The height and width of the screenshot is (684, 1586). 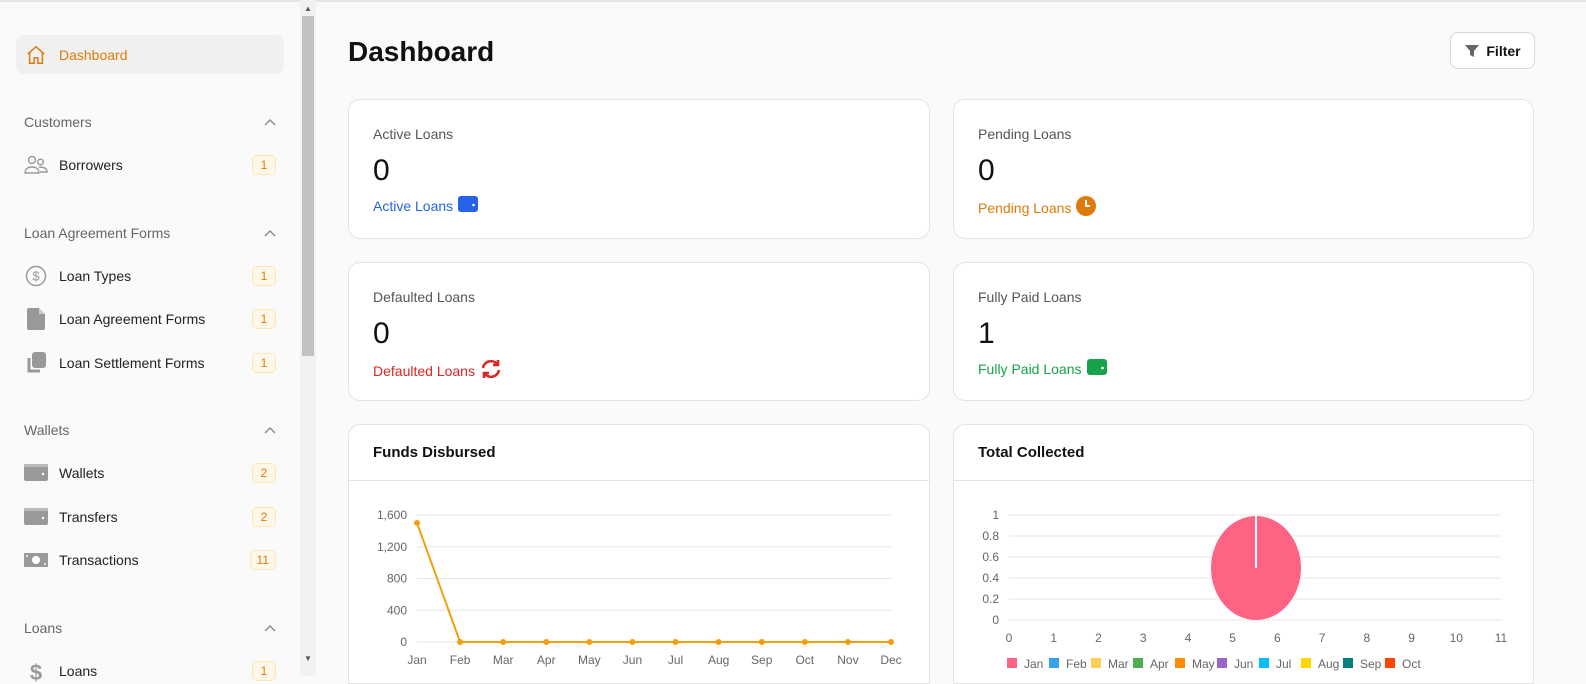 I want to click on legend-label: Jan, so click(x=1033, y=664).